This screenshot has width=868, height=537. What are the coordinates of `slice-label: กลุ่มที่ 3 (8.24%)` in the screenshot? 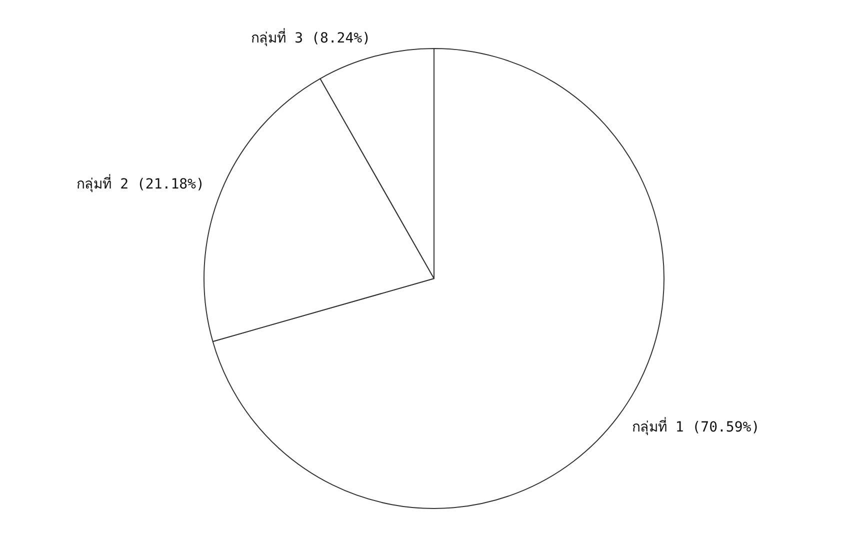 It's located at (311, 37).